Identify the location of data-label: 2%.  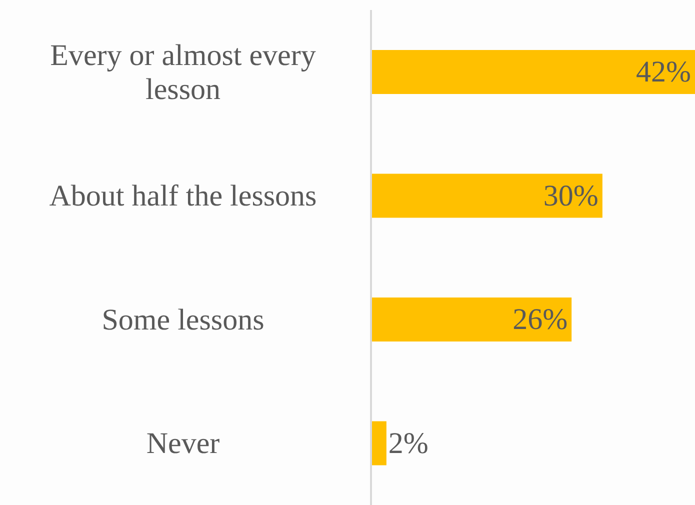
(408, 443).